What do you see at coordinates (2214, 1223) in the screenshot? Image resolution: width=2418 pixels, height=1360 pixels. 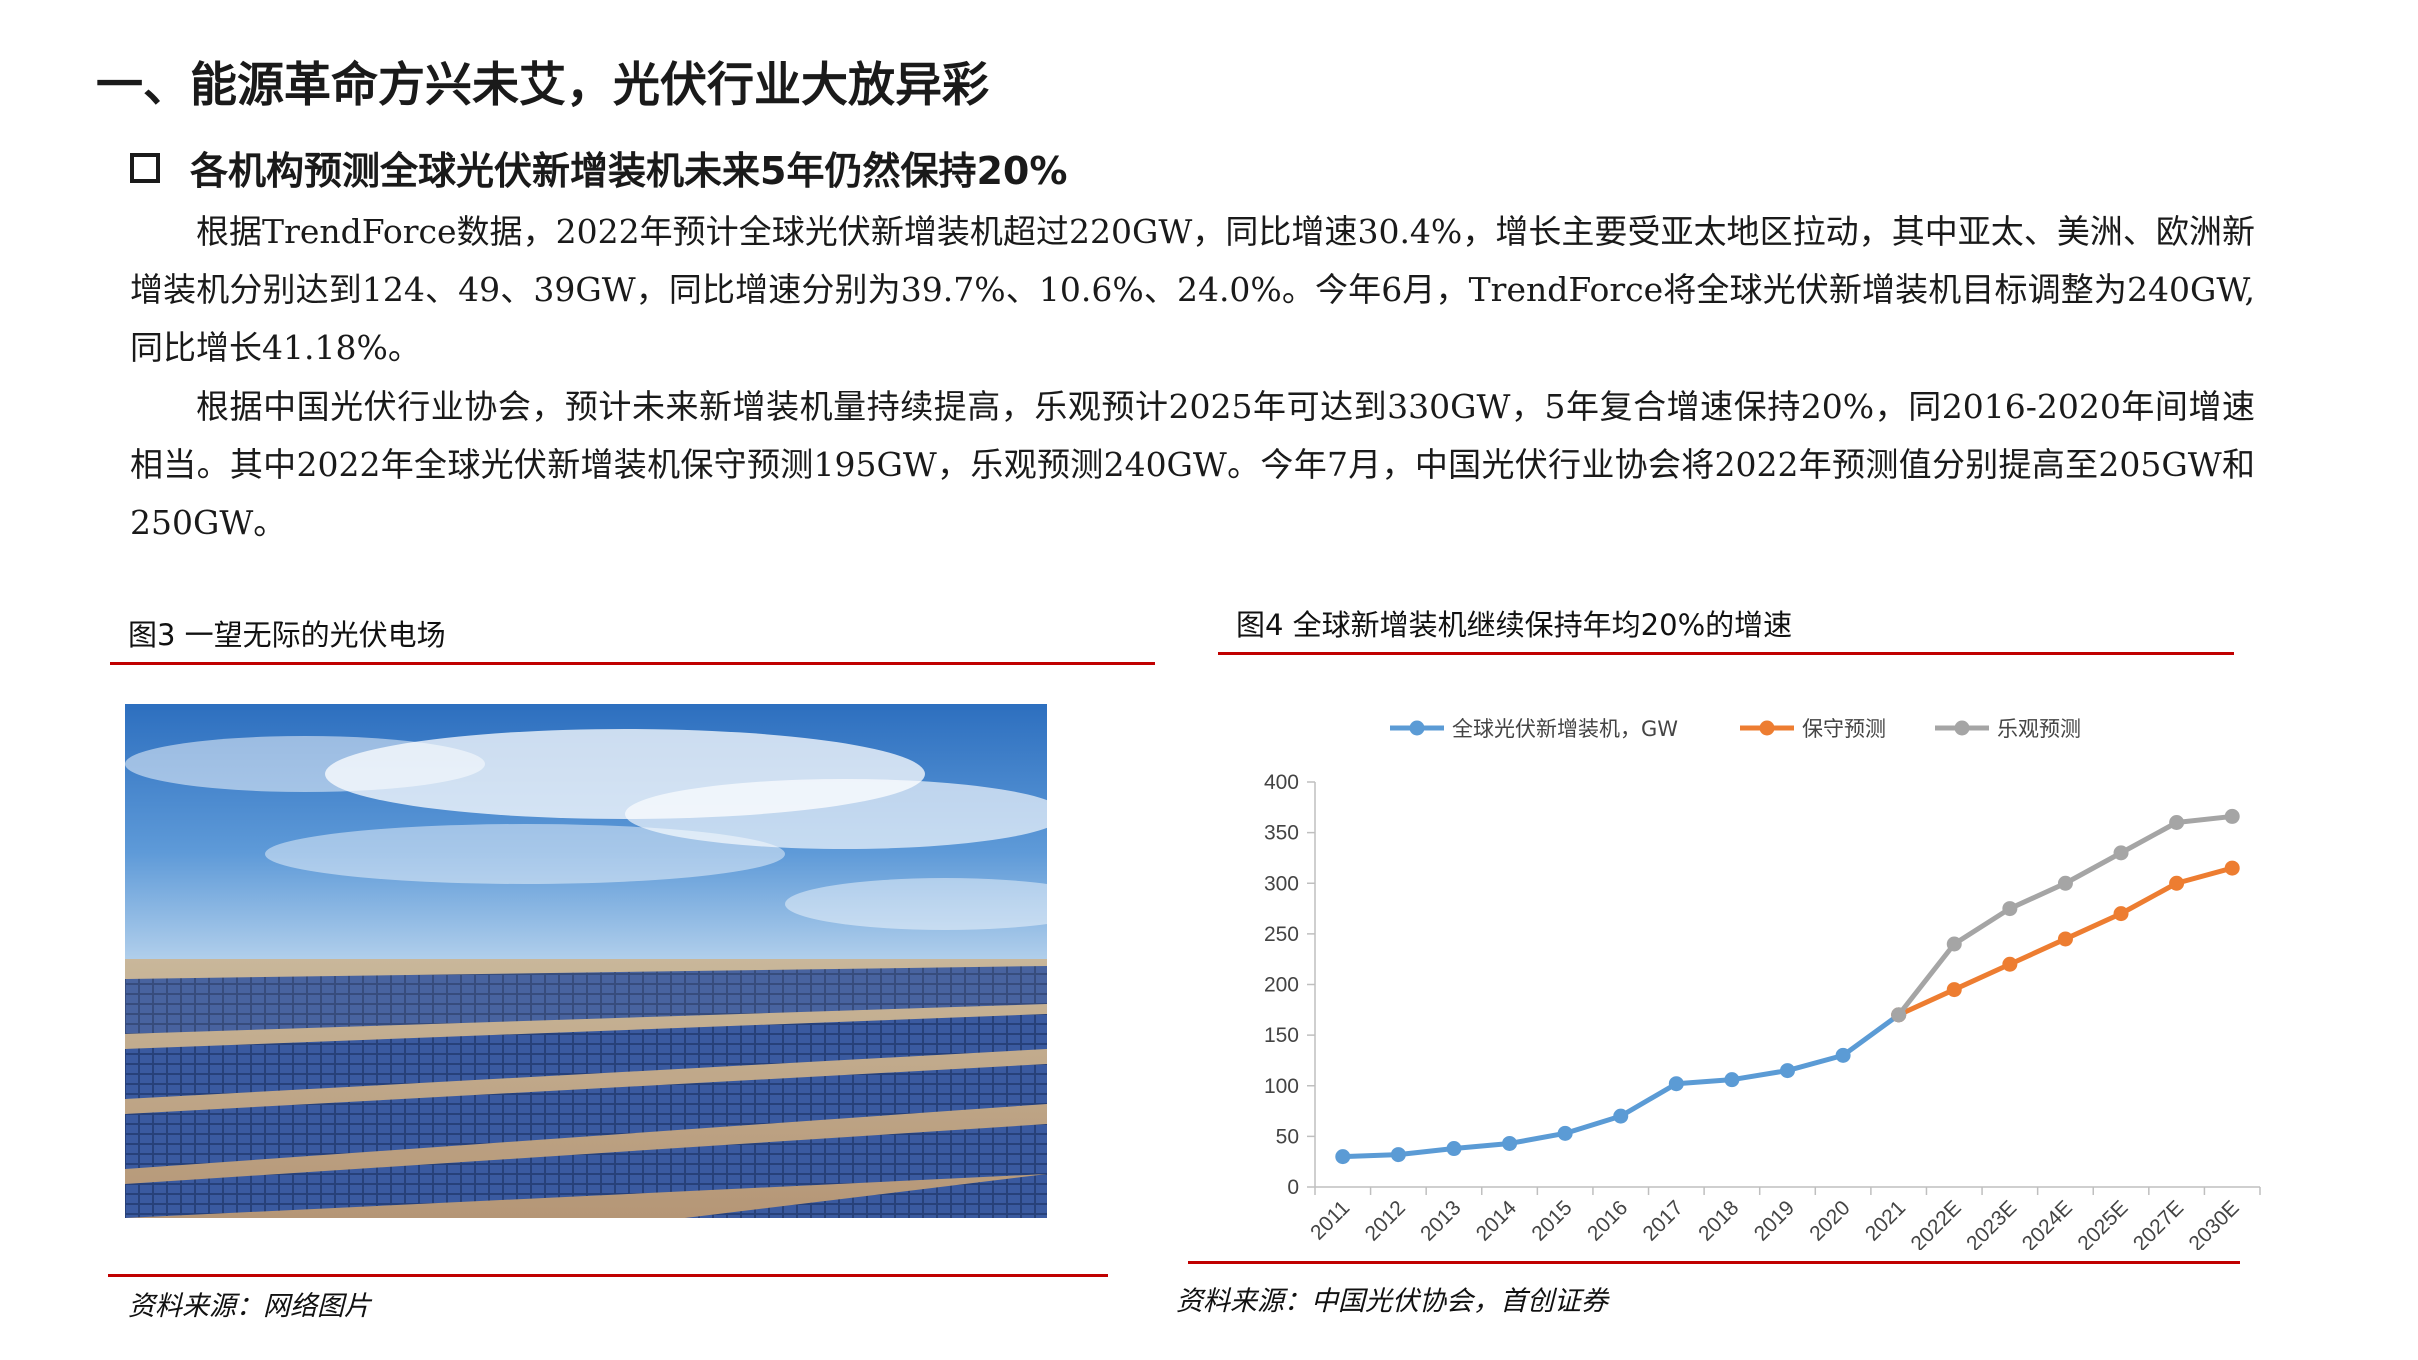 I see `x-tick-label: 2030E` at bounding box center [2214, 1223].